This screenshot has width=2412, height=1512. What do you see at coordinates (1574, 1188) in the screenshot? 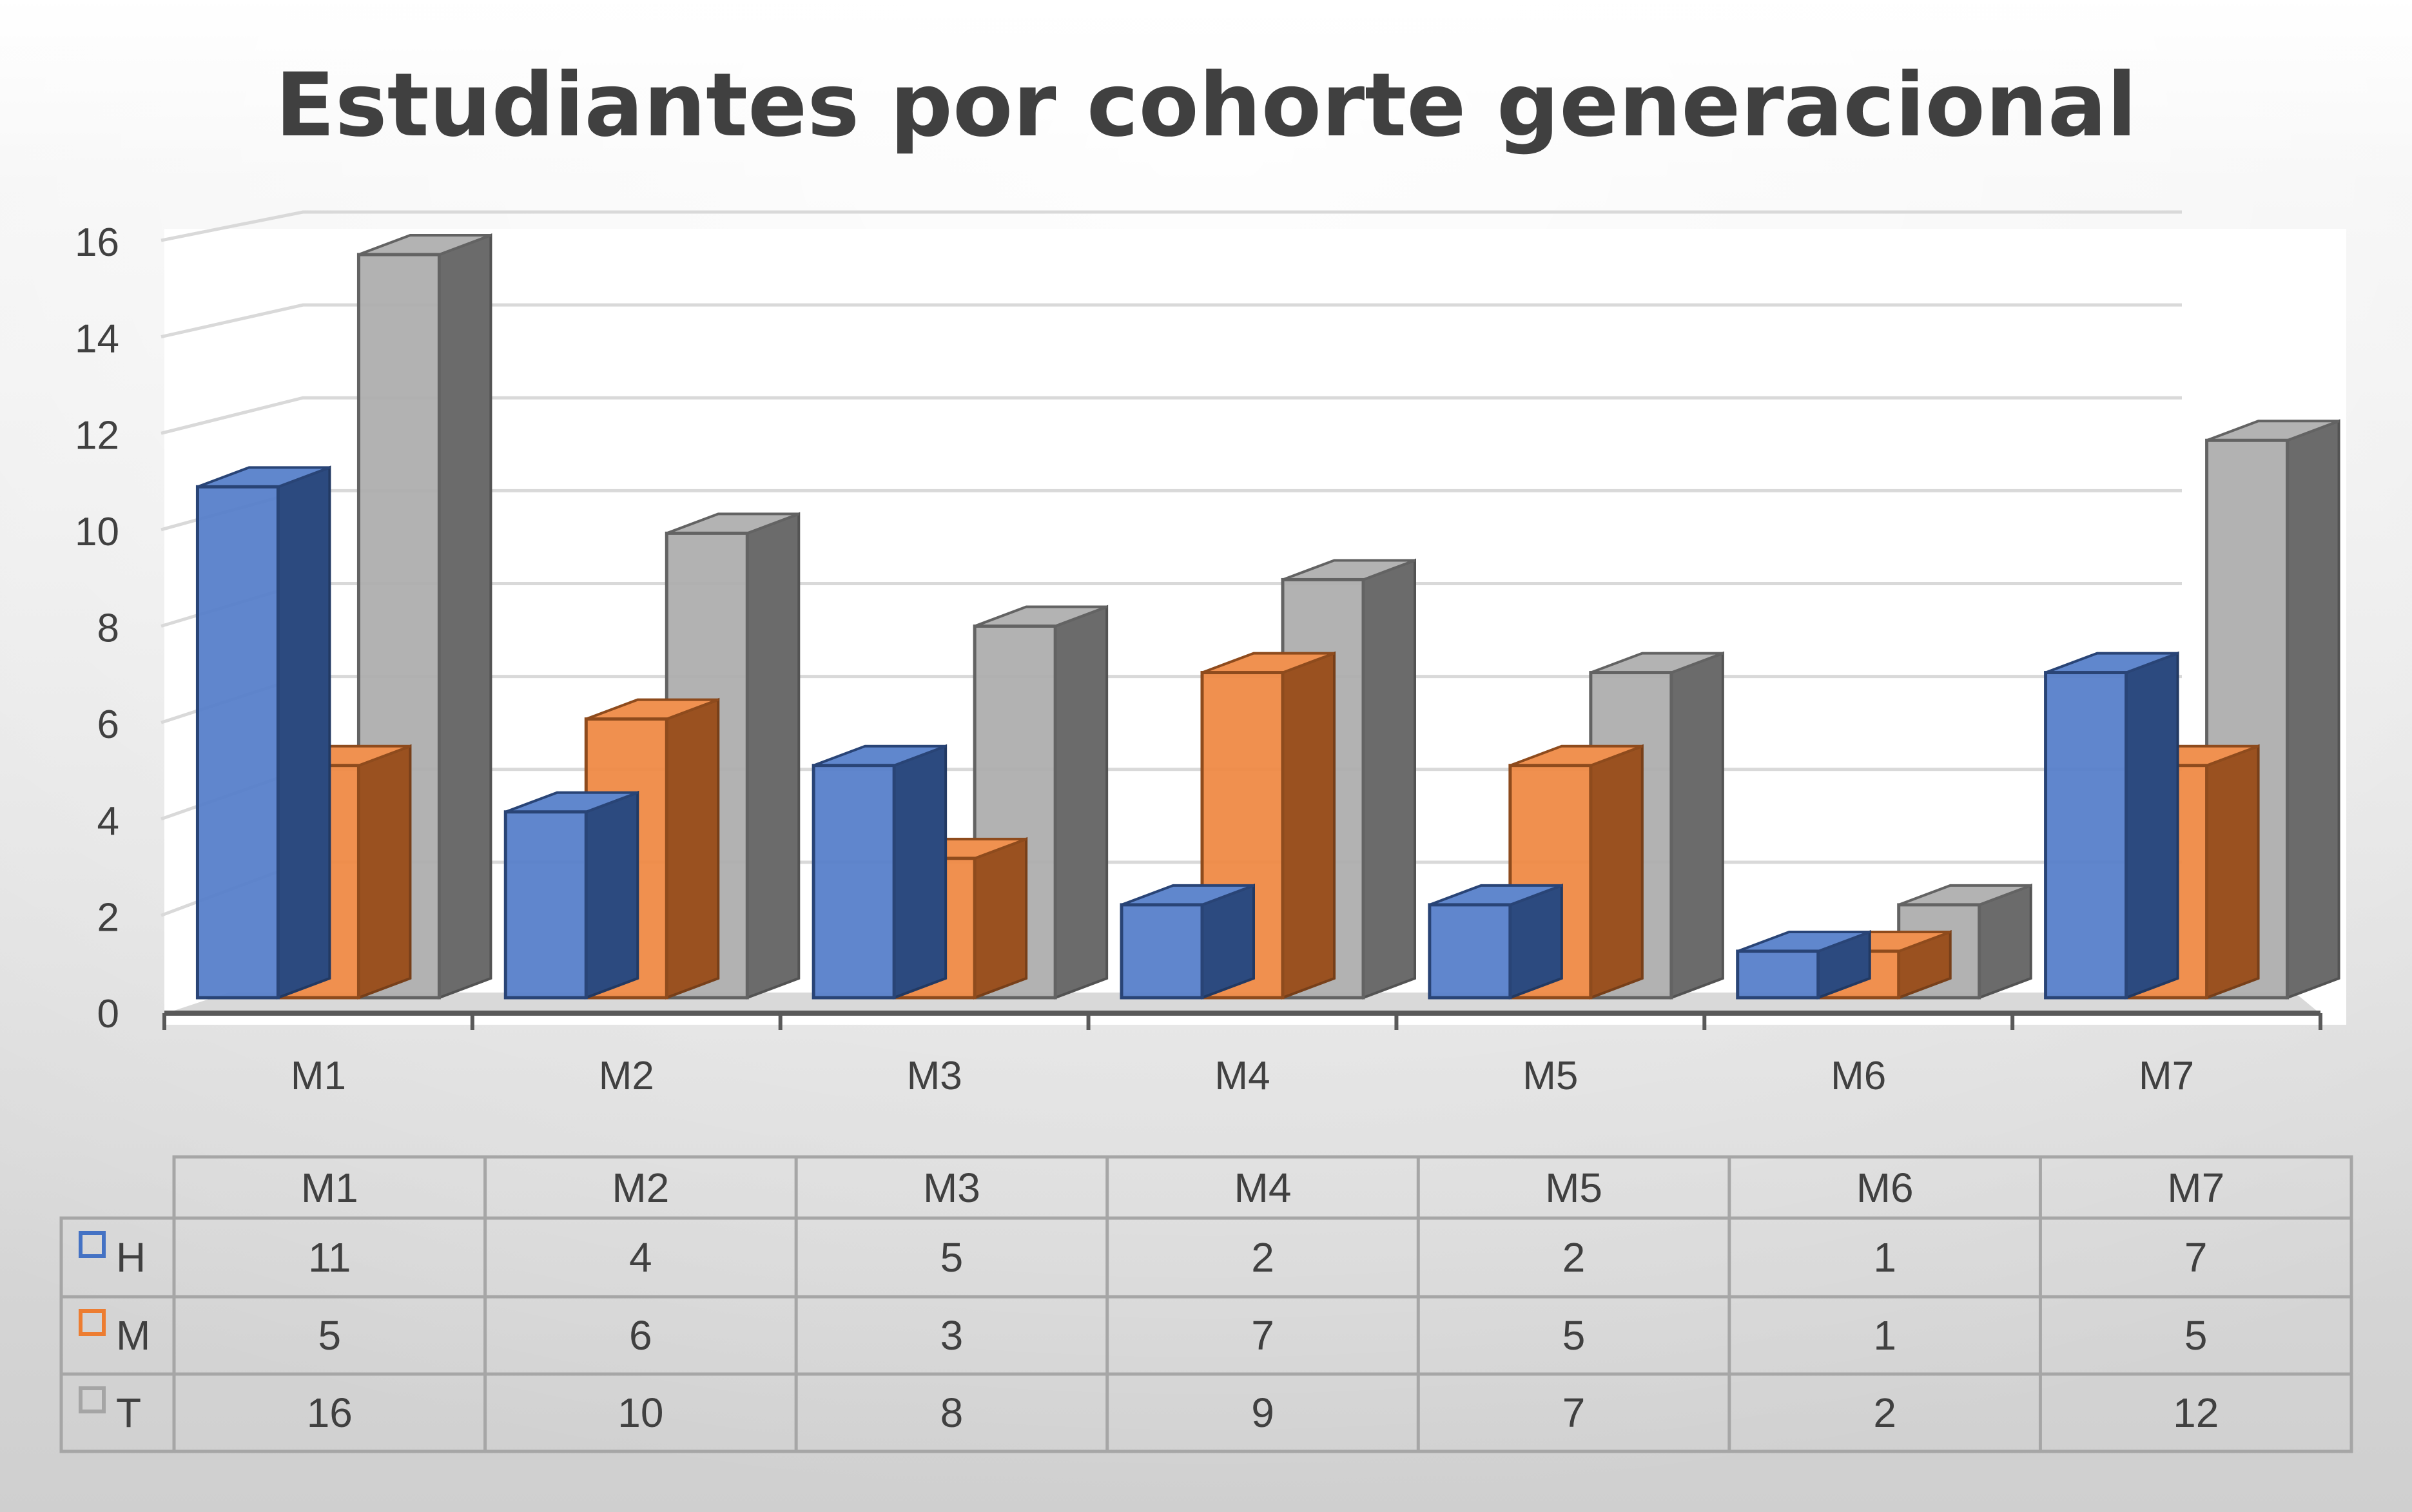
I see `table-header-cell: M5` at bounding box center [1574, 1188].